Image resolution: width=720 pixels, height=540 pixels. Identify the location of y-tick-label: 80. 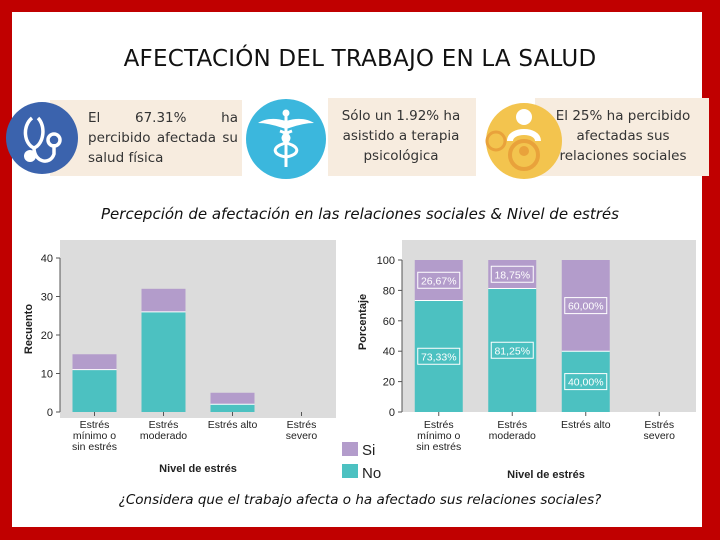
(389, 291).